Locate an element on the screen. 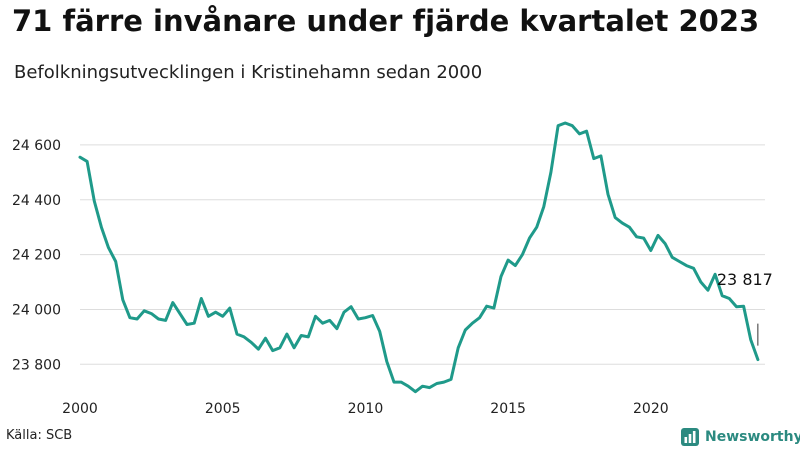 The width and height of the screenshot is (800, 450). x-tick-label: 2000 is located at coordinates (80, 409).